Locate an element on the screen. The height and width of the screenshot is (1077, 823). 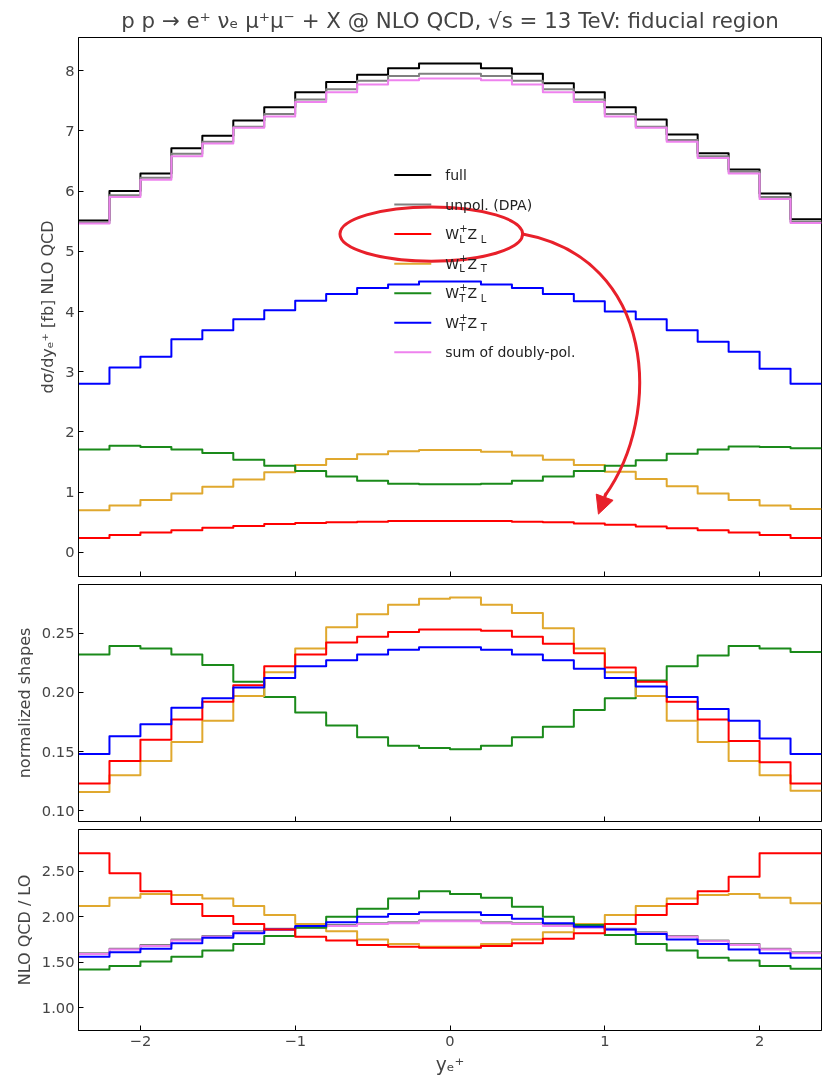
y-tick-label: 1.00 is located at coordinates (58, 1007).